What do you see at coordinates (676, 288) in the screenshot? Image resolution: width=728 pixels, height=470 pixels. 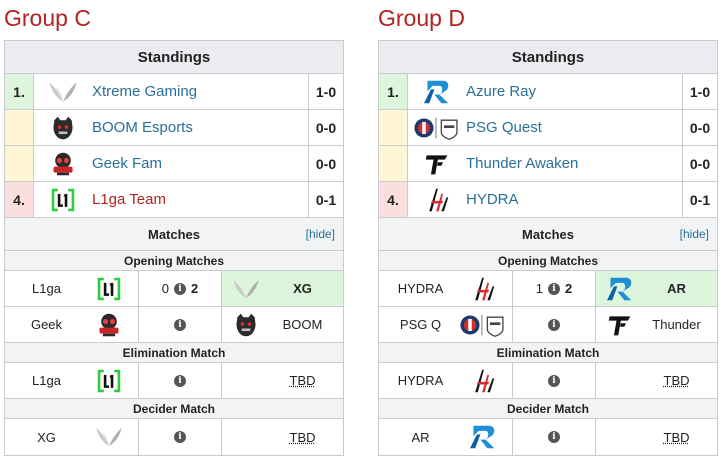 I see `team-right: AR` at bounding box center [676, 288].